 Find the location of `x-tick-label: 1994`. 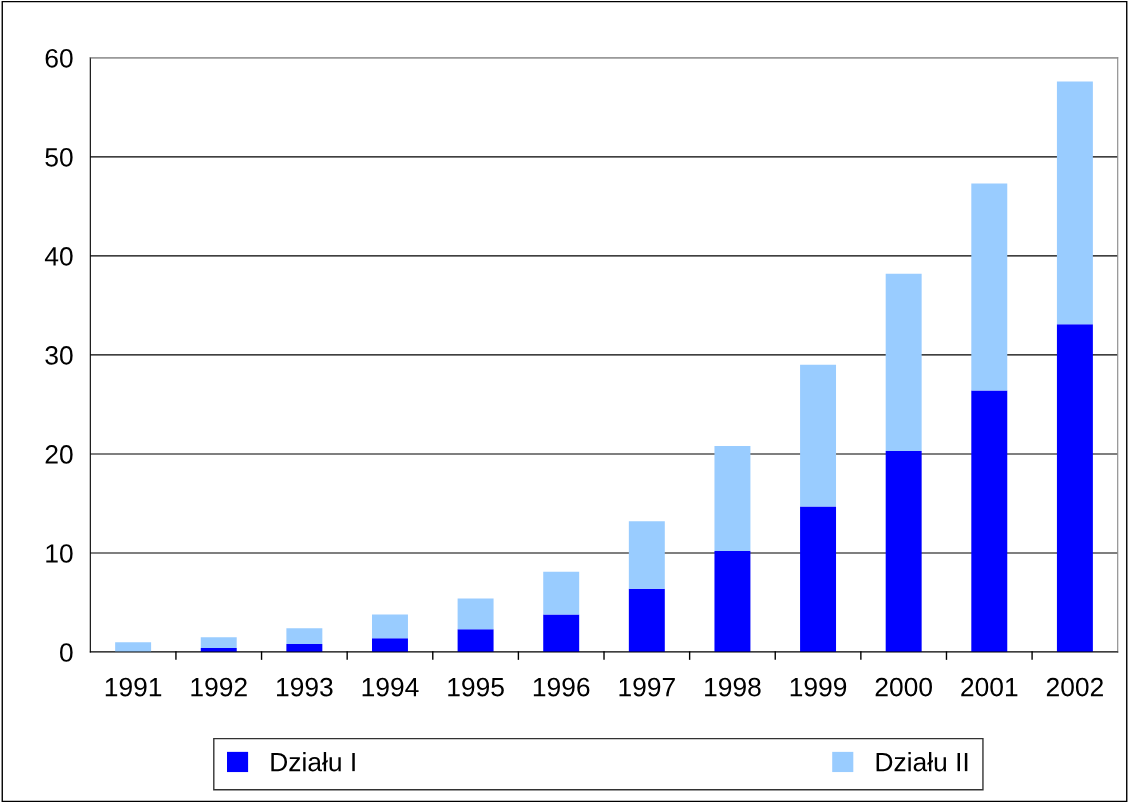

x-tick-label: 1994 is located at coordinates (390, 687).